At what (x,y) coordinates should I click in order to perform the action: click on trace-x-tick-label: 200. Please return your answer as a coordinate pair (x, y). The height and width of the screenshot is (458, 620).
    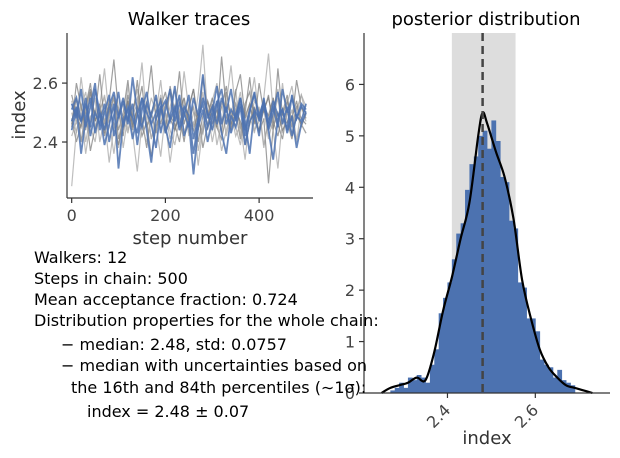
    Looking at the image, I should click on (165, 215).